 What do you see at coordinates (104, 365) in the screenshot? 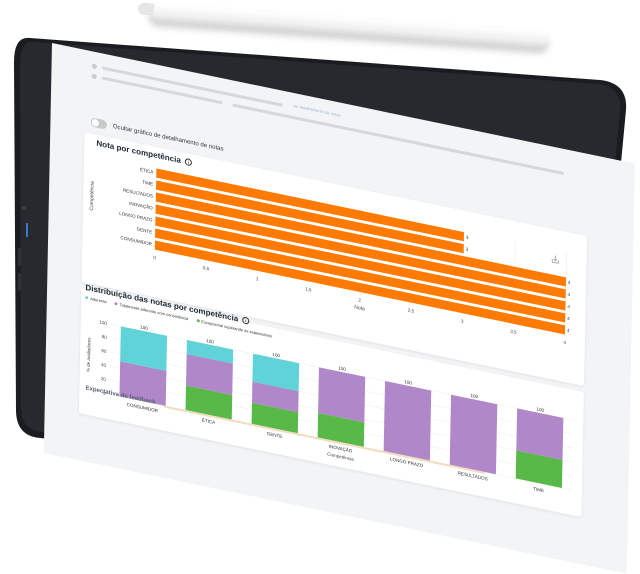
I see `y-tick-label: 40` at bounding box center [104, 365].